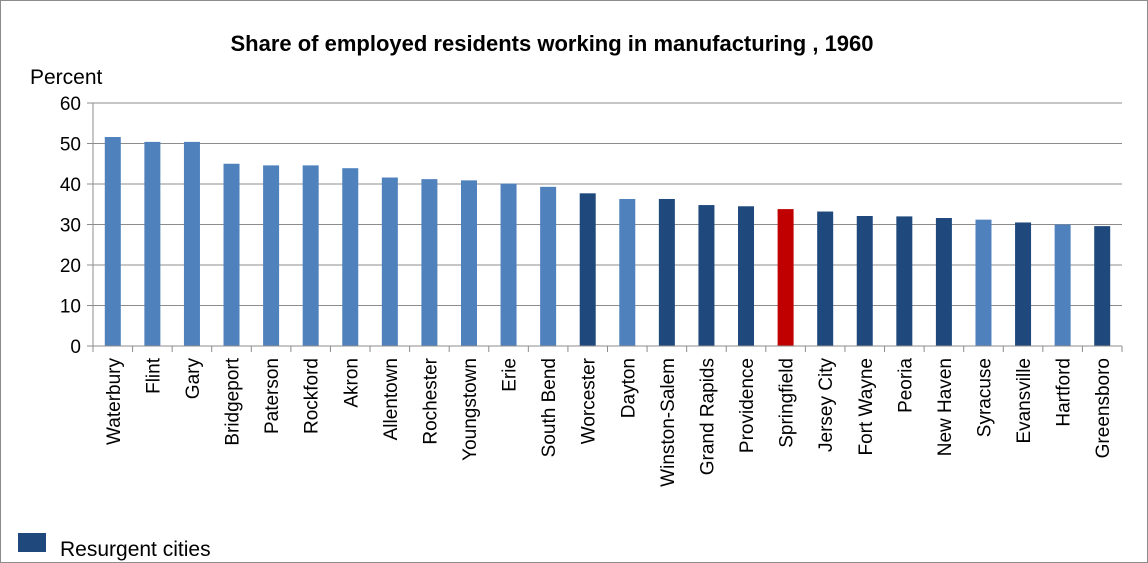 This screenshot has height=563, width=1148. I want to click on bar-bridgeport, so click(232, 255).